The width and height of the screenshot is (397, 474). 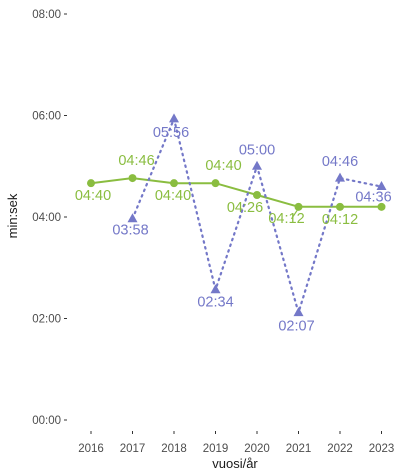 What do you see at coordinates (236, 443) in the screenshot?
I see `x-axis: 2016 2017 2018 2019 2020 2021 2022 2023` at bounding box center [236, 443].